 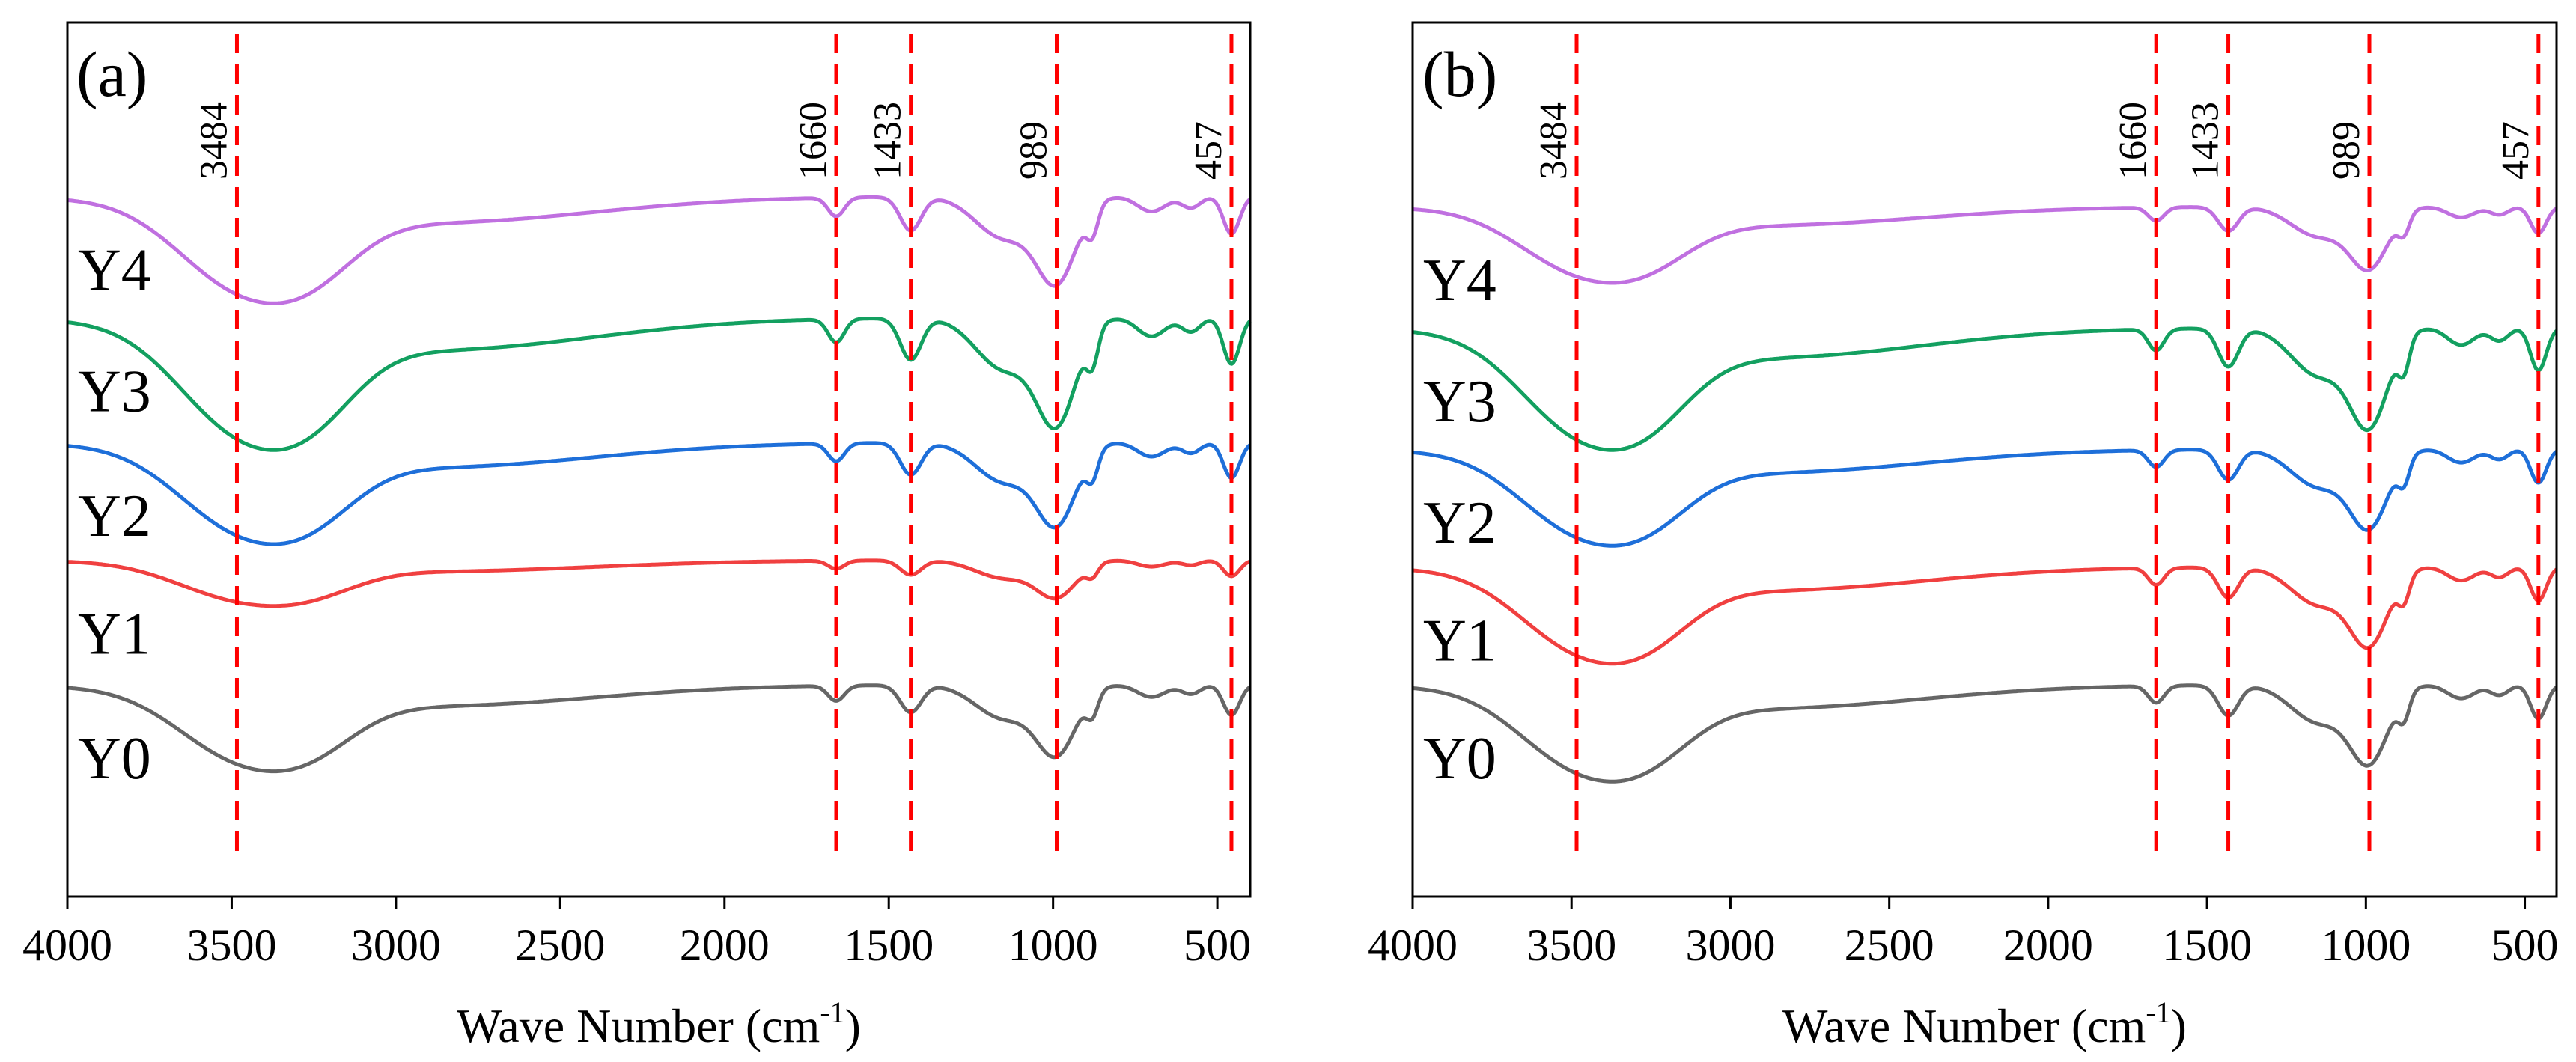 I want to click on x-ticks-b: 4000 3500 3000 2500 2000 1500 1000 500, so click(x=1963, y=934).